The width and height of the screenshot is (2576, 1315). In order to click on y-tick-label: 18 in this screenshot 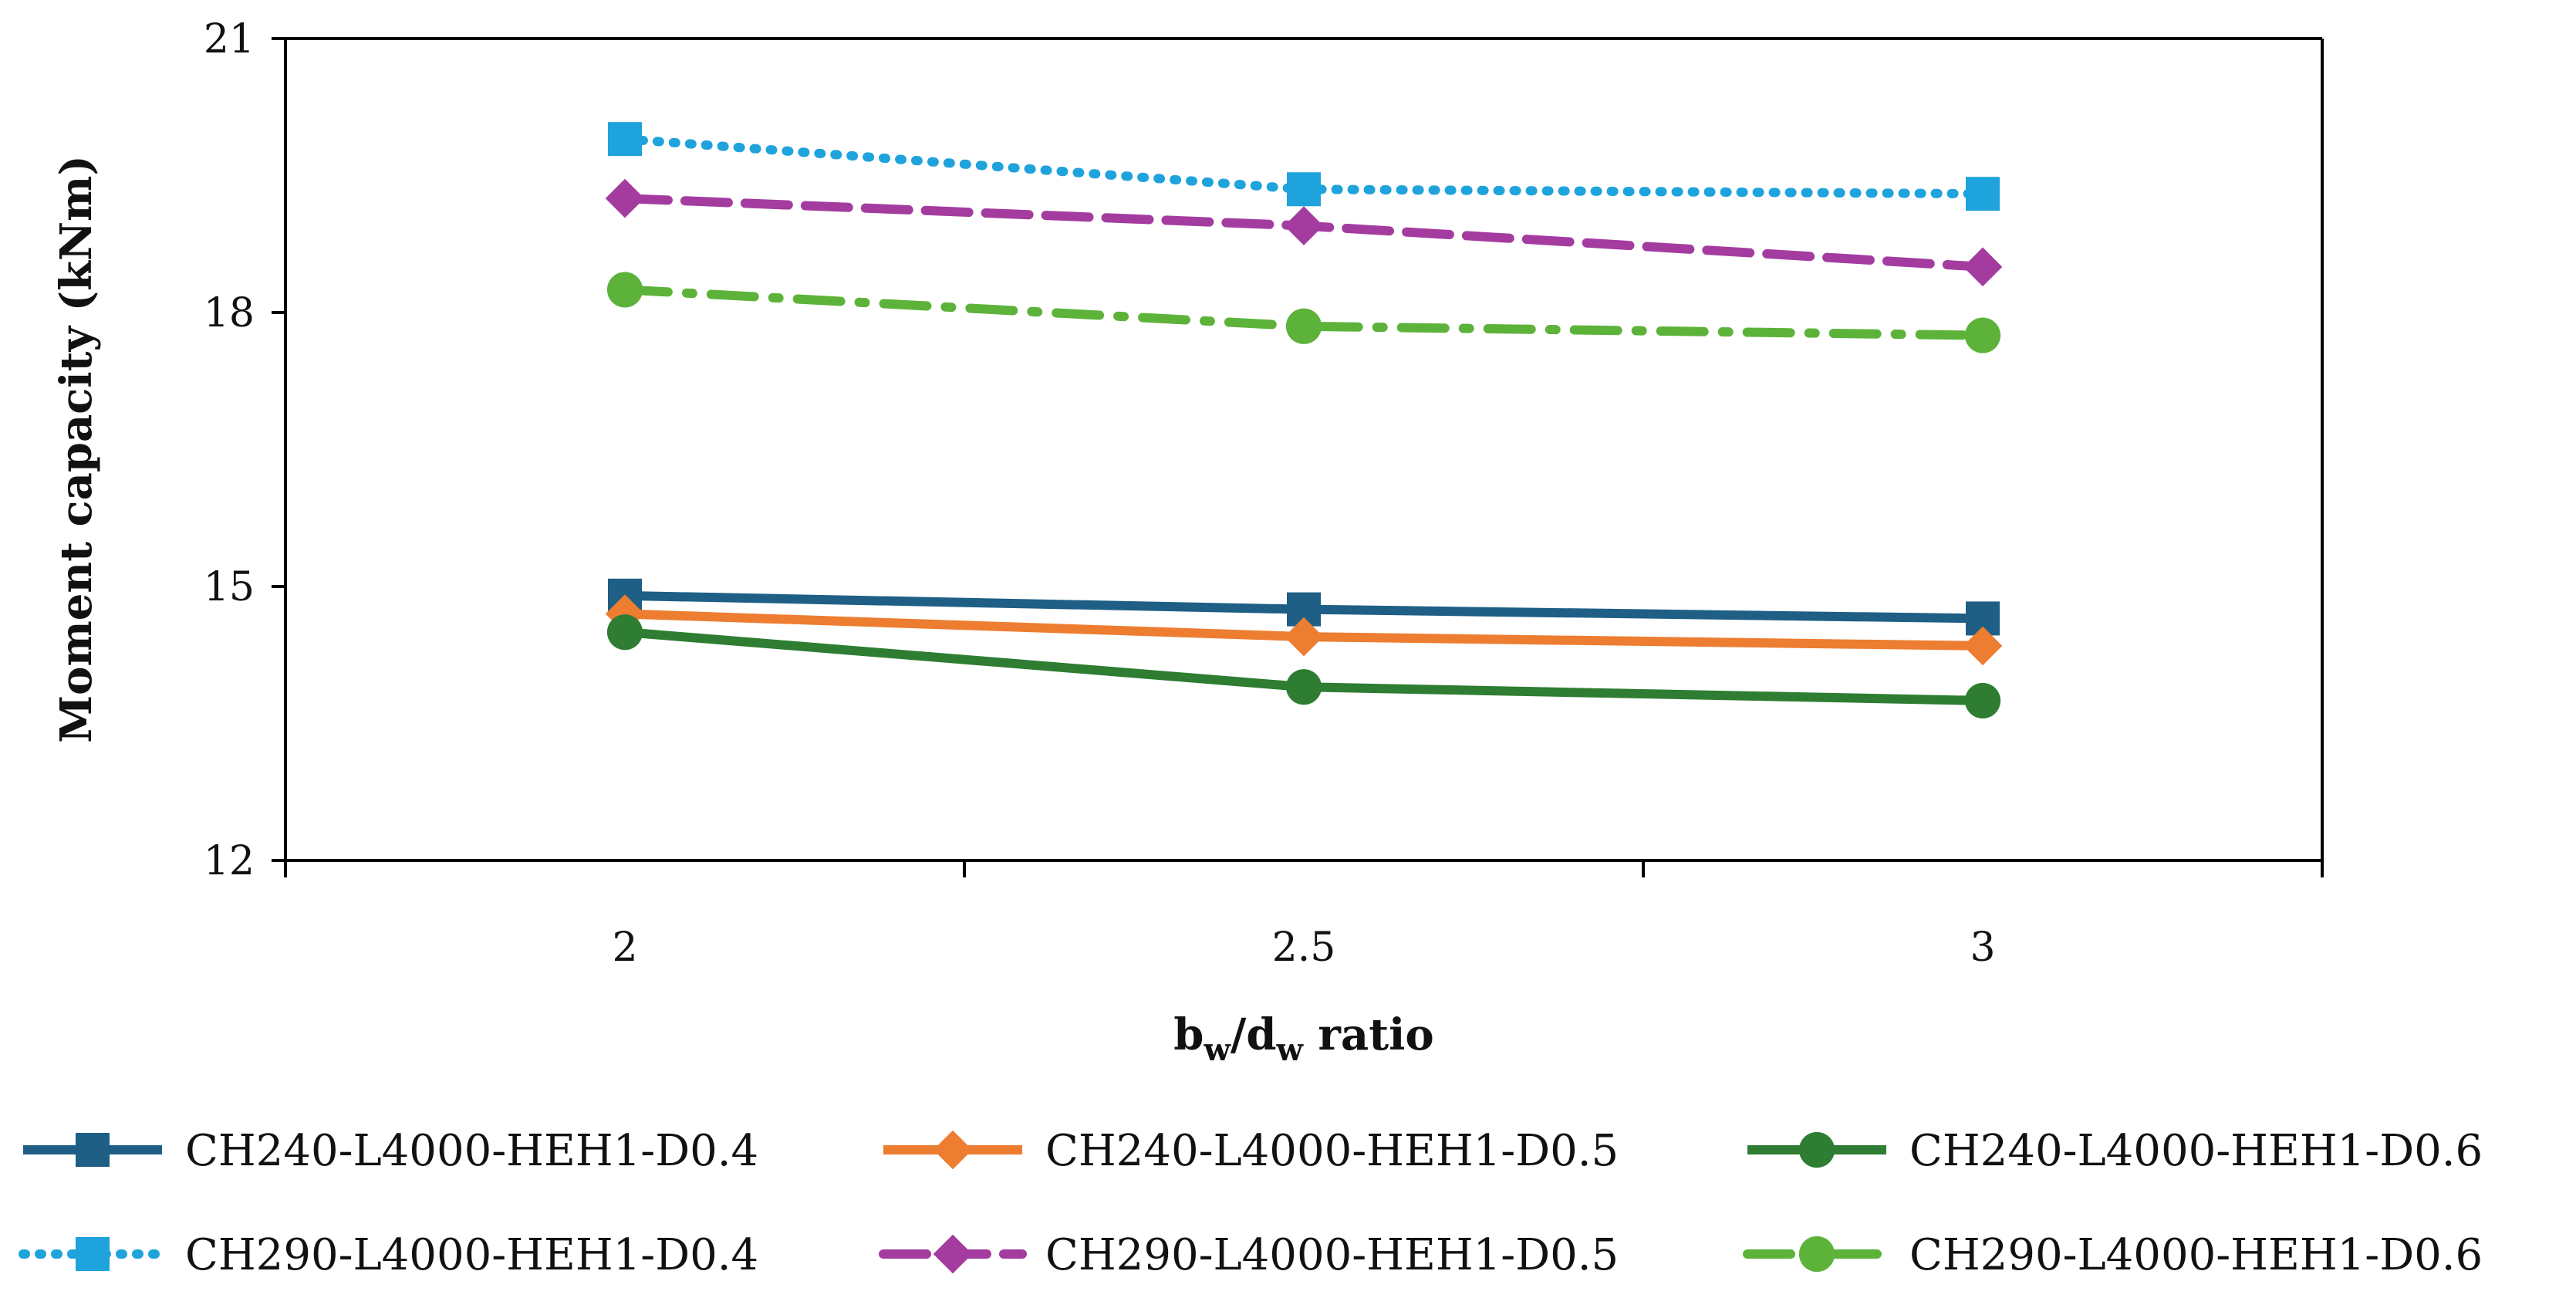, I will do `click(230, 313)`.